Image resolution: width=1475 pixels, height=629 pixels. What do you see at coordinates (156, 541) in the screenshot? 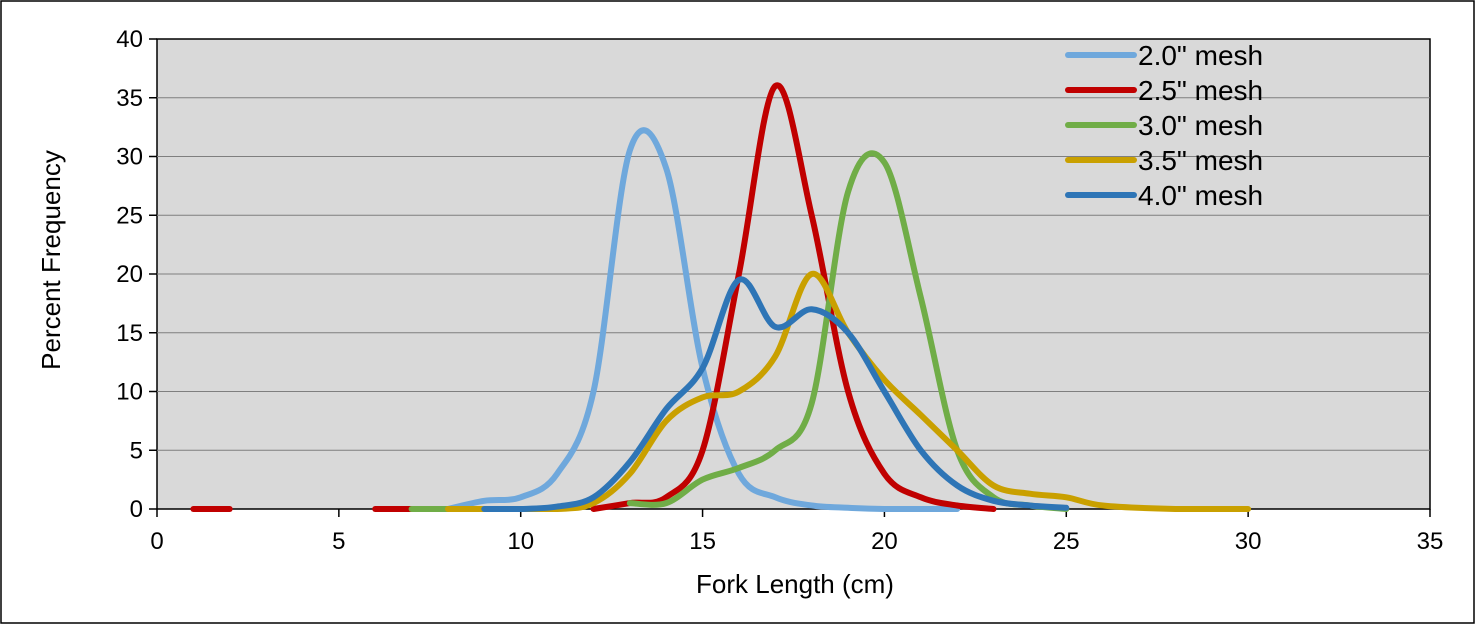
I see `x-tick-label: 0` at bounding box center [156, 541].